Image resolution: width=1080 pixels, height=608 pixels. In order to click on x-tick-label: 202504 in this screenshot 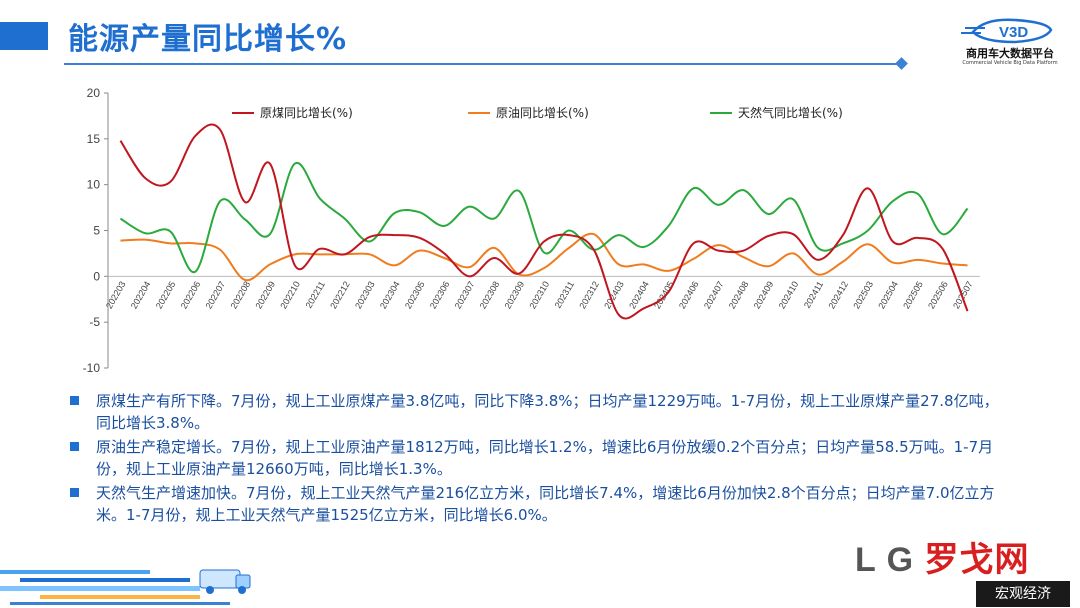, I will do `click(888, 294)`.